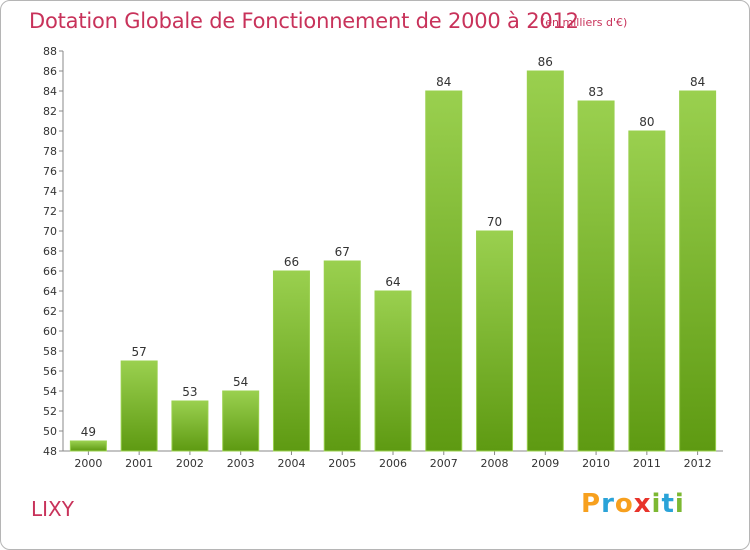 The width and height of the screenshot is (750, 550). Describe the element at coordinates (139, 406) in the screenshot. I see `bar-2001` at that location.